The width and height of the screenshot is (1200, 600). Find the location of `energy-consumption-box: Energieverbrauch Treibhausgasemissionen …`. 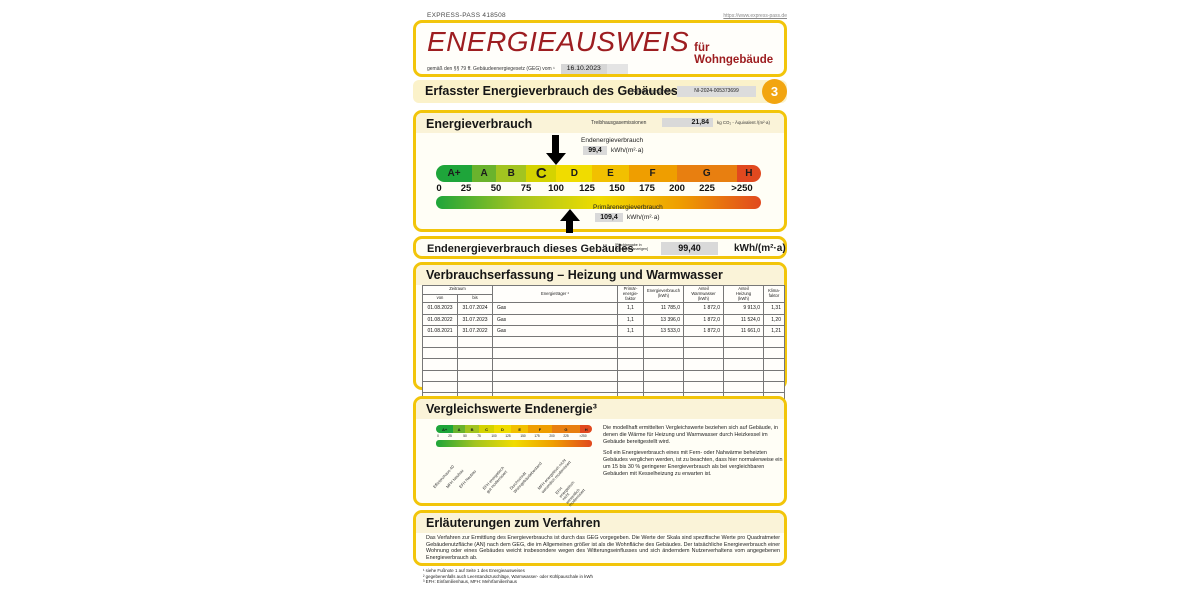

energy-consumption-box: Energieverbrauch Treibhausgasemissionen … is located at coordinates (600, 171).